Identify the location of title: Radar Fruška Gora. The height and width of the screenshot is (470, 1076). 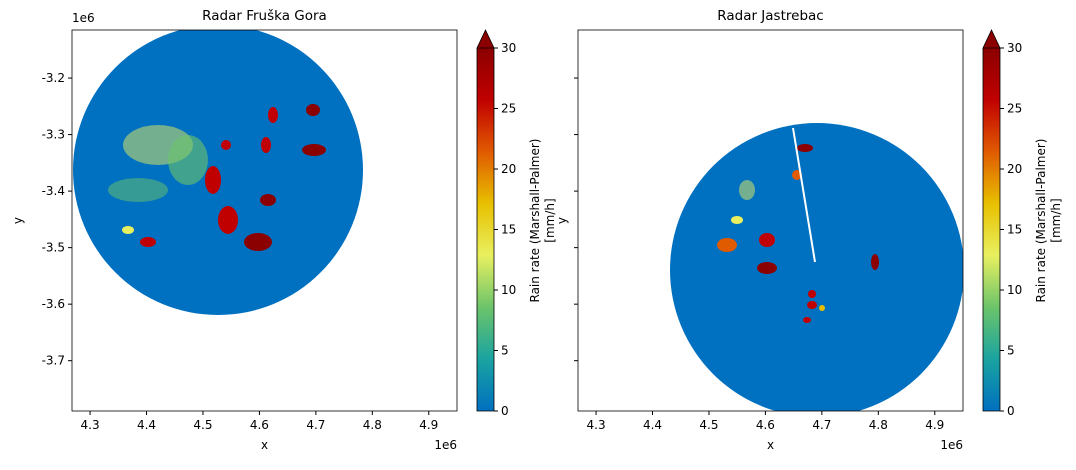
(264, 16).